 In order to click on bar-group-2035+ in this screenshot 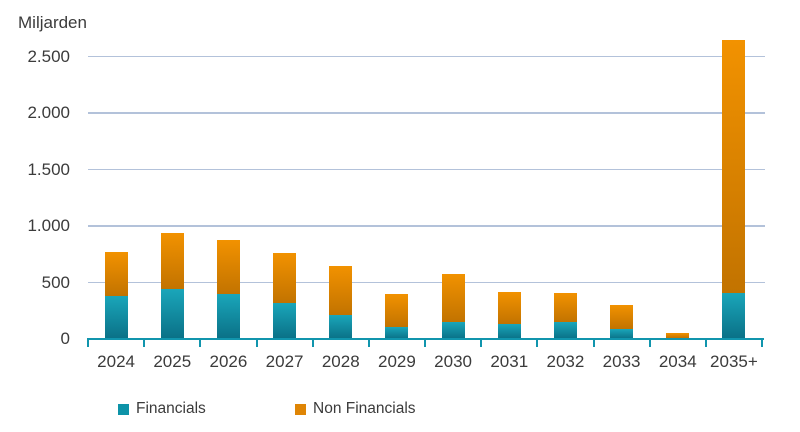, I will do `click(734, 189)`.